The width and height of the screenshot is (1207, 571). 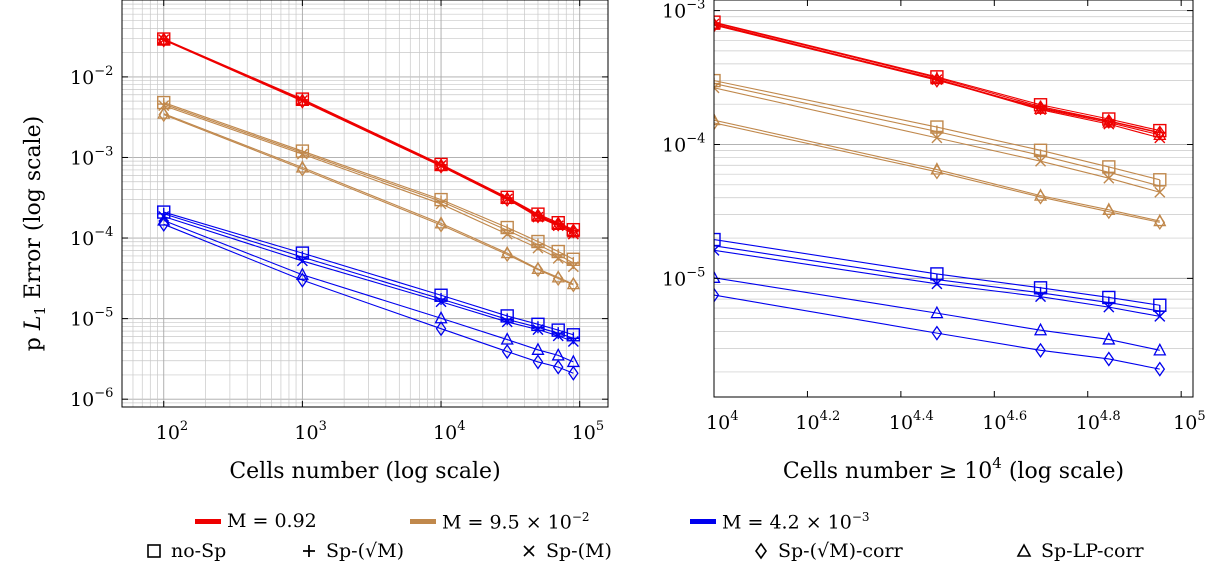 I want to click on legend-marker-label: Sp-(√M)-corr, so click(x=840, y=551).